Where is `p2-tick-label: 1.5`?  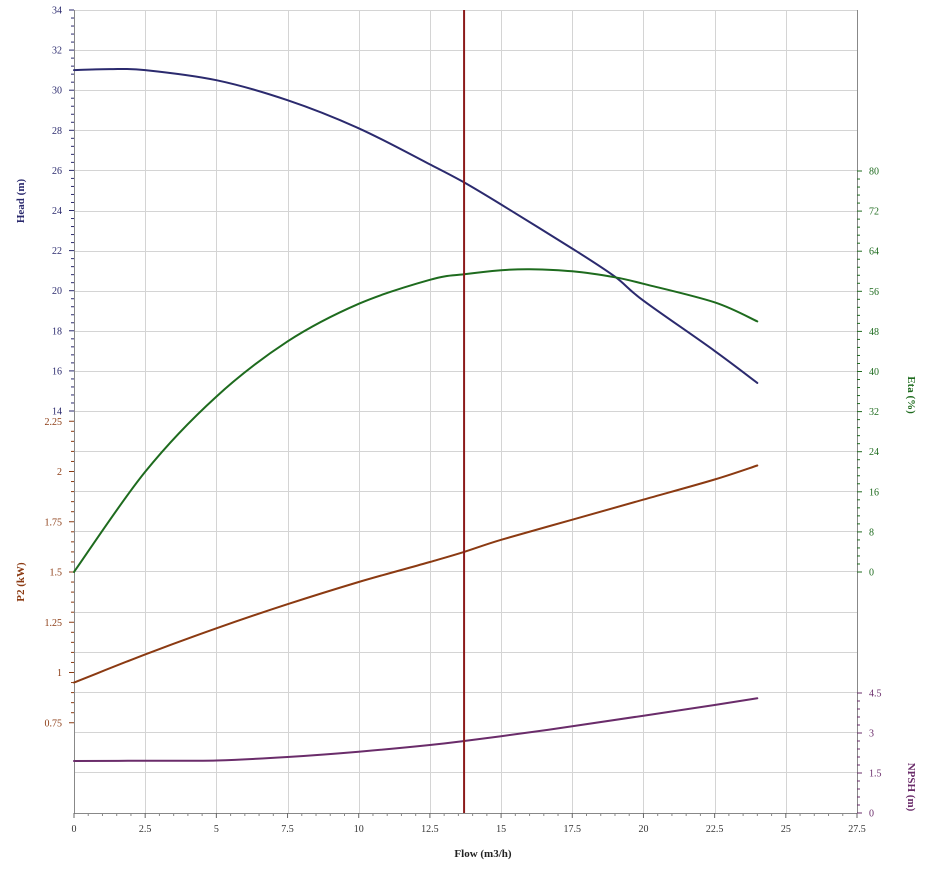
p2-tick-label: 1.5 is located at coordinates (56, 573).